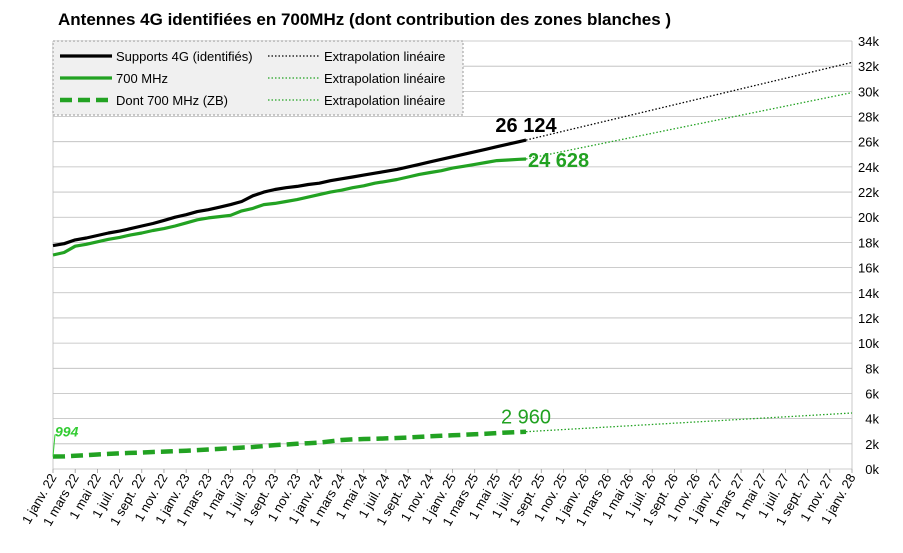  Describe the element at coordinates (872, 419) in the screenshot. I see `y-tick-label: 4k` at that location.